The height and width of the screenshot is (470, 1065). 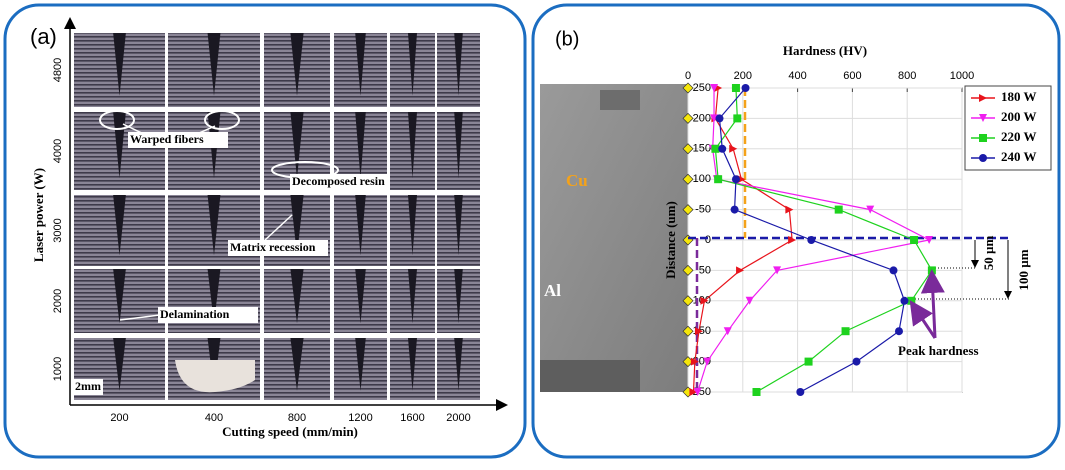 What do you see at coordinates (195, 314) in the screenshot?
I see `annotation: Delamination` at bounding box center [195, 314].